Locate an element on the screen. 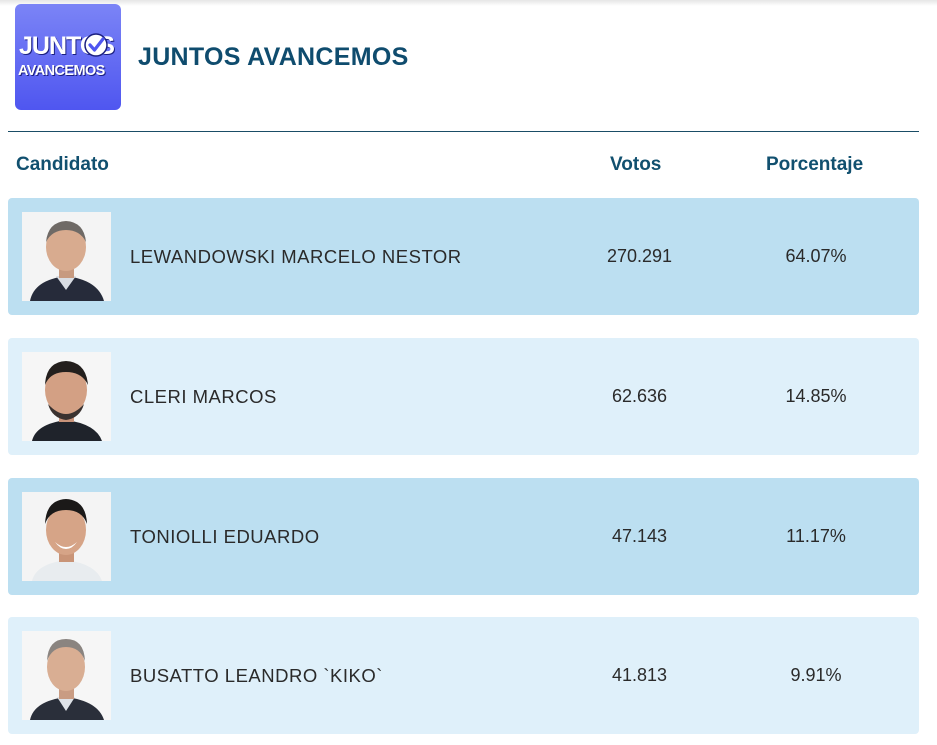  candidate-votes: 270.291 is located at coordinates (639, 256).